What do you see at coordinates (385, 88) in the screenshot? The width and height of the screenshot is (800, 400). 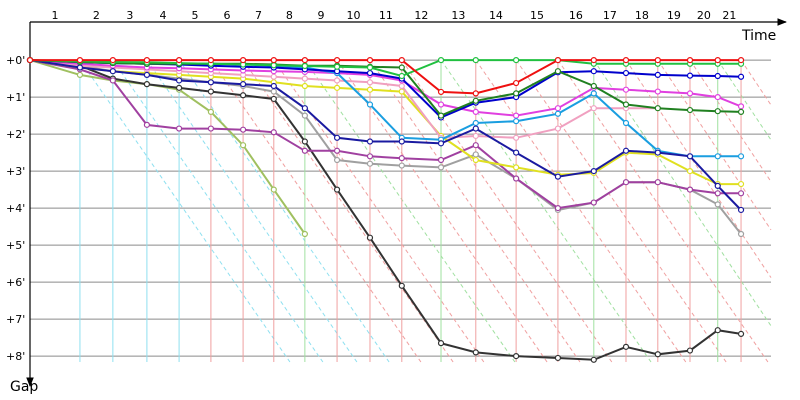 I see `series-line` at bounding box center [385, 88].